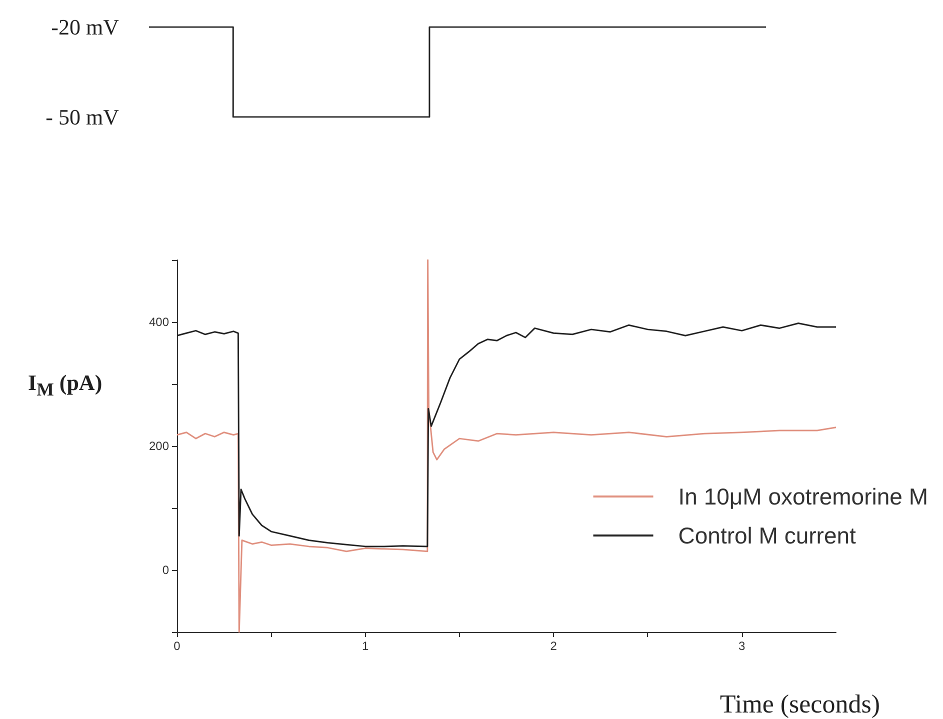  I want to click on y-tick-label: -20 mV, so click(85, 27).